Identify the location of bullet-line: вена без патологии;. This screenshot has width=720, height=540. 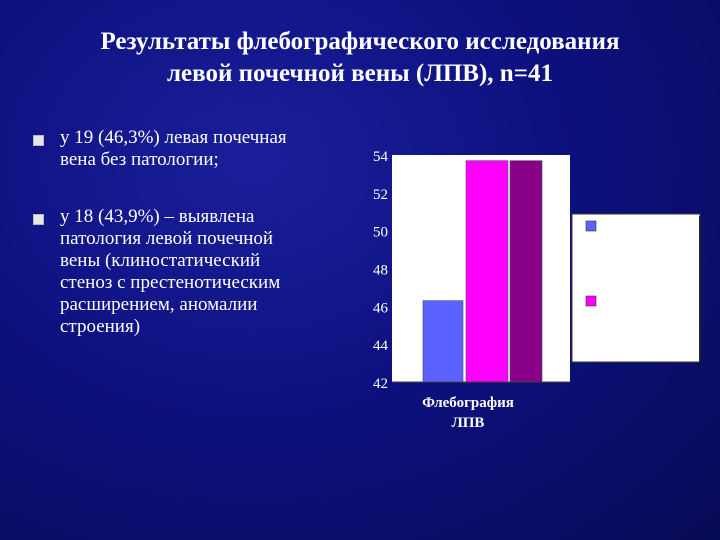
(139, 159).